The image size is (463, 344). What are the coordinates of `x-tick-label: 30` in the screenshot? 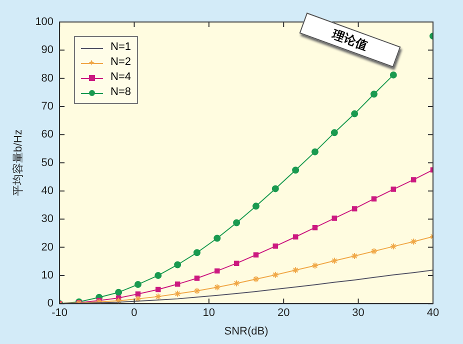 It's located at (358, 313).